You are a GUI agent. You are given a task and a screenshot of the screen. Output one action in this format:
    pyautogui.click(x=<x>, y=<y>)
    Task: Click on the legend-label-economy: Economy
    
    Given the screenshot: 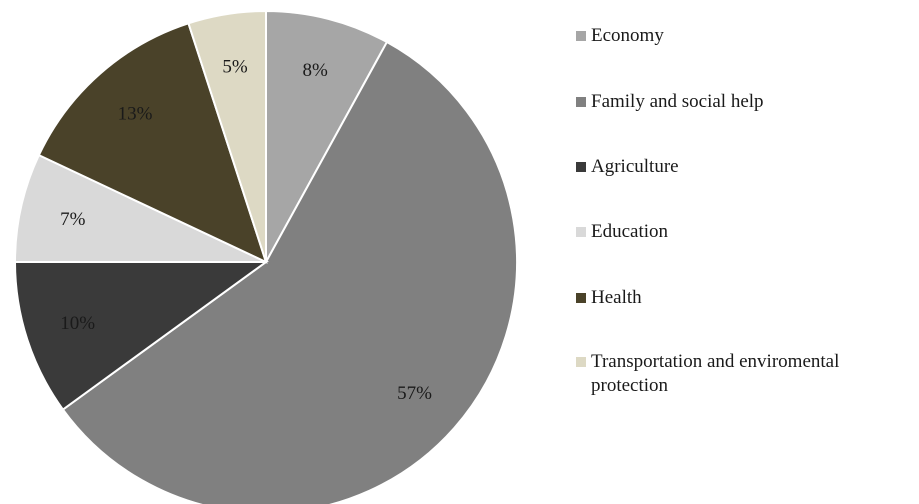 What is the action you would take?
    pyautogui.click(x=627, y=35)
    